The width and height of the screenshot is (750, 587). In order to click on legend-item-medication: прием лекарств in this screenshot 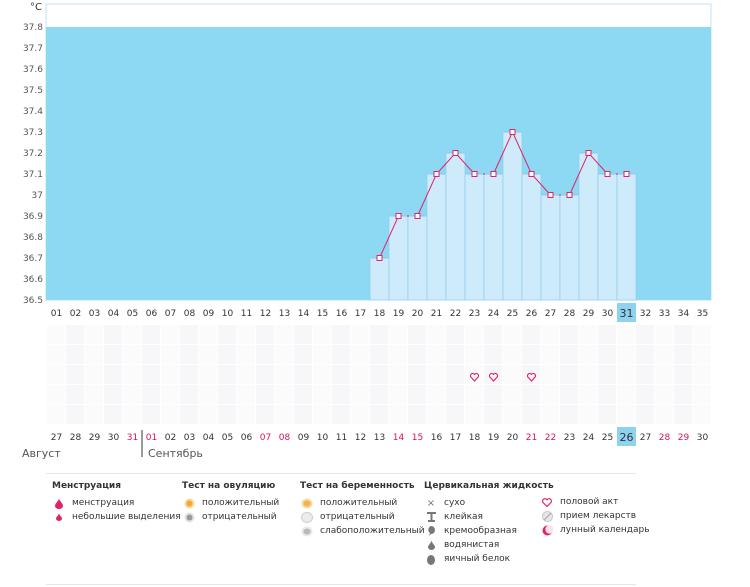, I will do `click(595, 516)`.